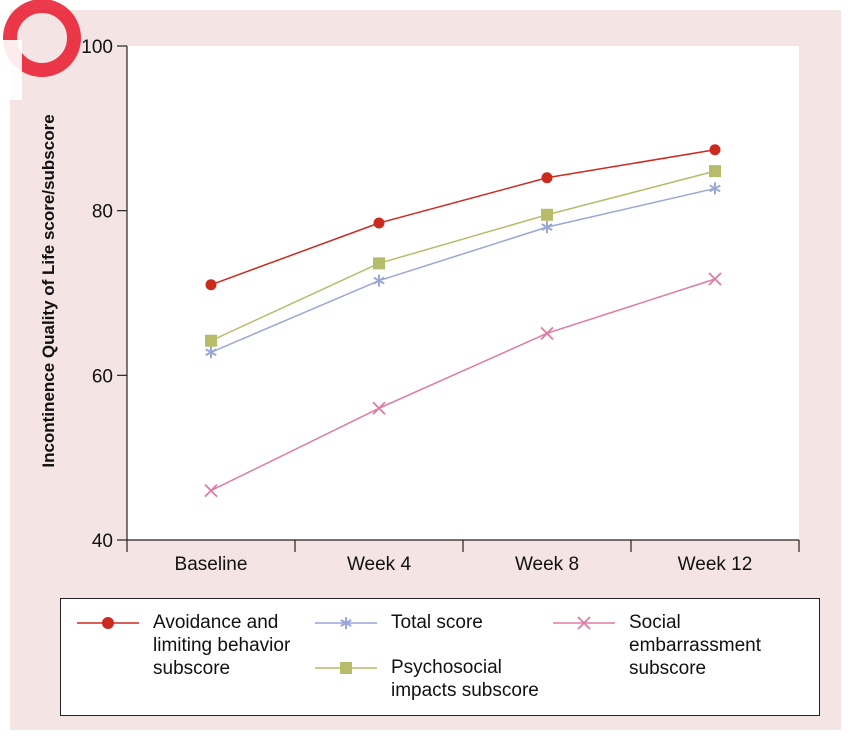 The width and height of the screenshot is (851, 740). Describe the element at coordinates (211, 564) in the screenshot. I see `x-tick-label: Baseline` at that location.